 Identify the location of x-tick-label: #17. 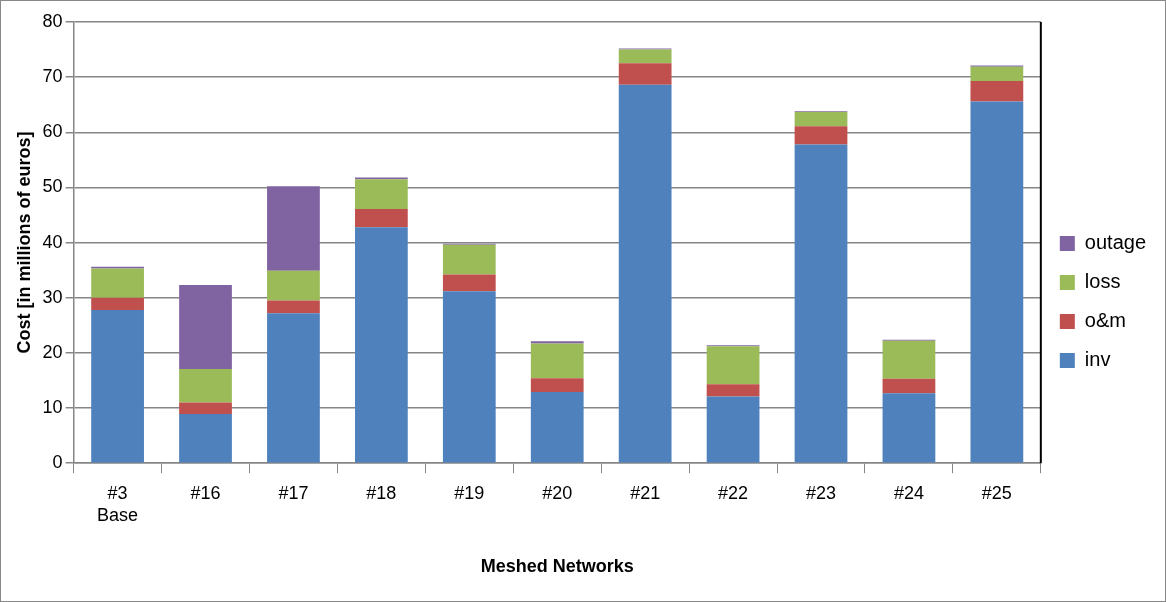
(293, 492).